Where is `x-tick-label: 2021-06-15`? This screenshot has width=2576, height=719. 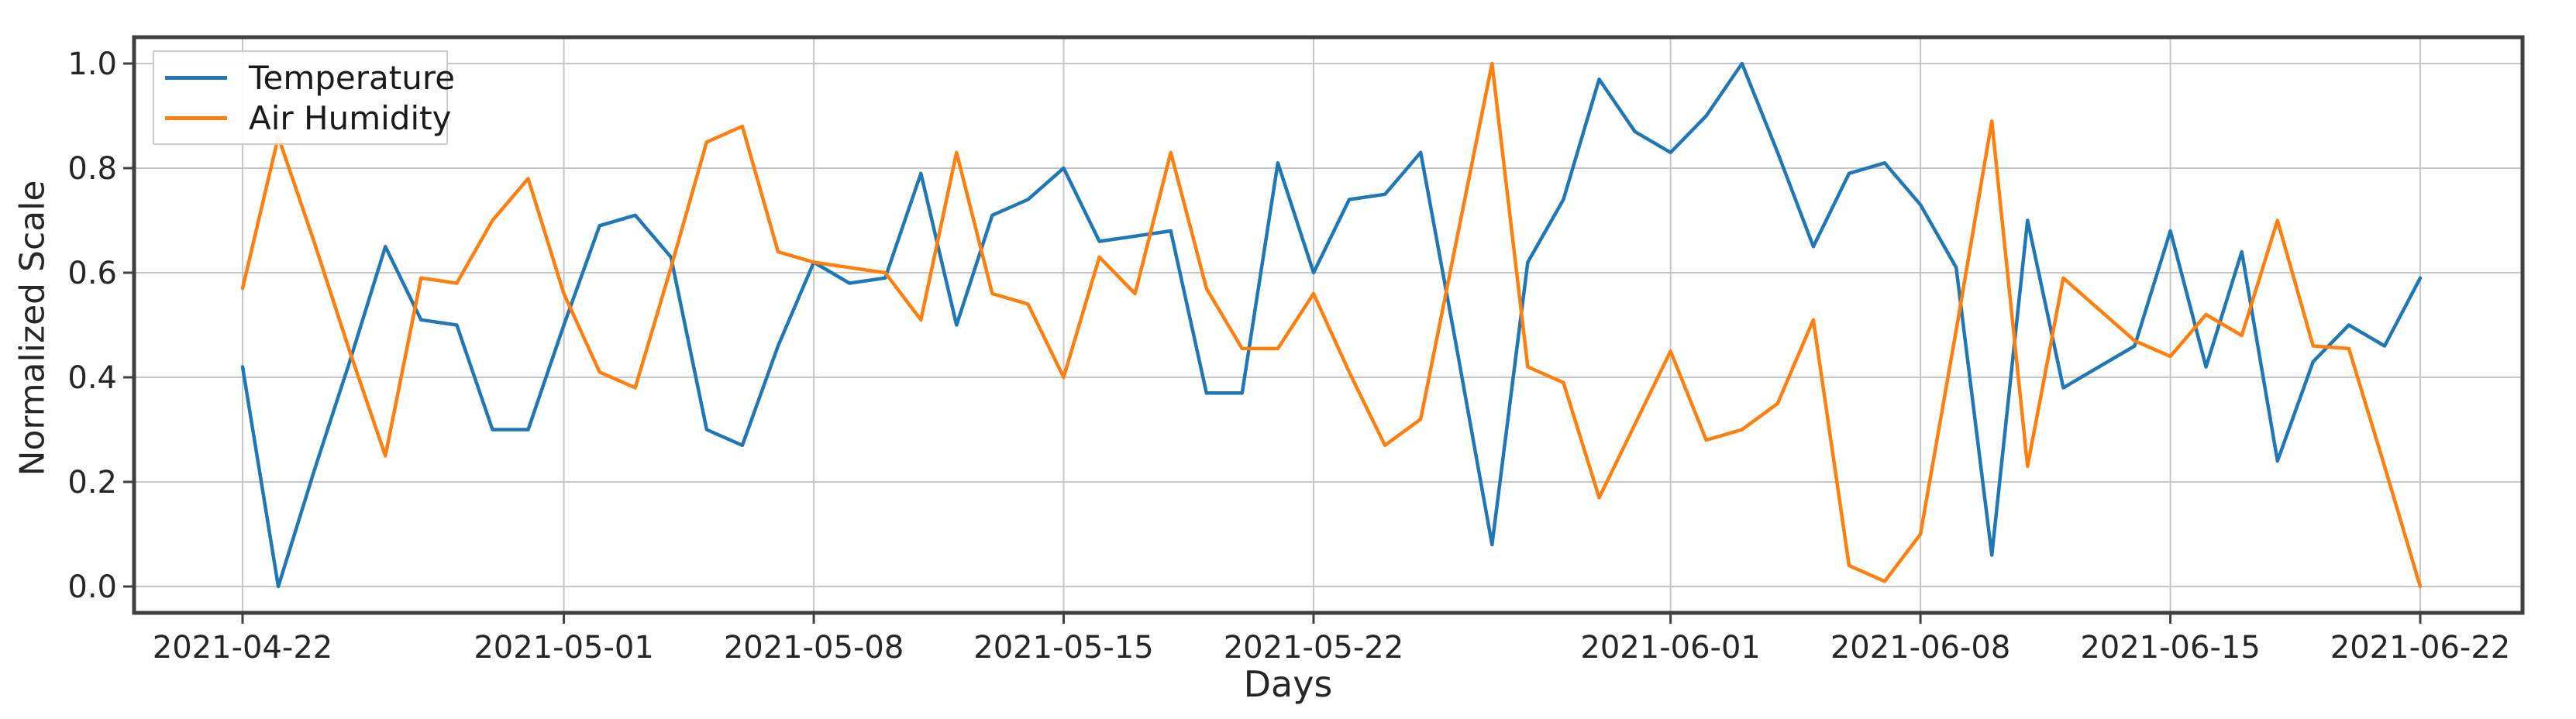 x-tick-label: 2021-06-15 is located at coordinates (2170, 648).